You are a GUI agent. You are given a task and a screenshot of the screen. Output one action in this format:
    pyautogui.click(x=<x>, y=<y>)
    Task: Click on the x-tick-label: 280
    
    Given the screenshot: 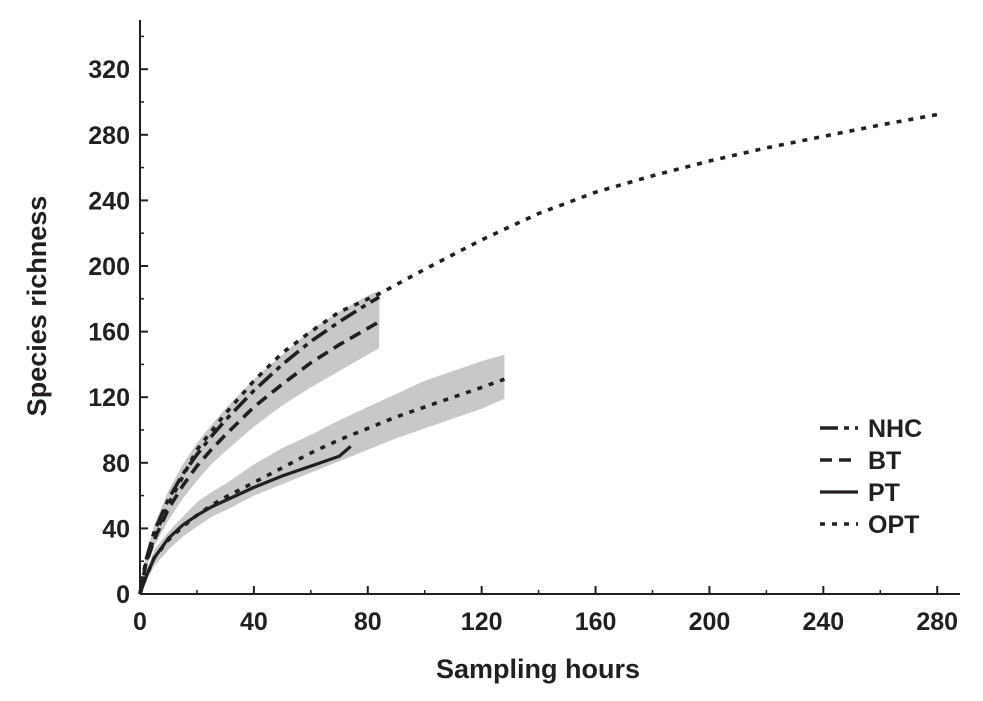 What is the action you would take?
    pyautogui.click(x=937, y=622)
    